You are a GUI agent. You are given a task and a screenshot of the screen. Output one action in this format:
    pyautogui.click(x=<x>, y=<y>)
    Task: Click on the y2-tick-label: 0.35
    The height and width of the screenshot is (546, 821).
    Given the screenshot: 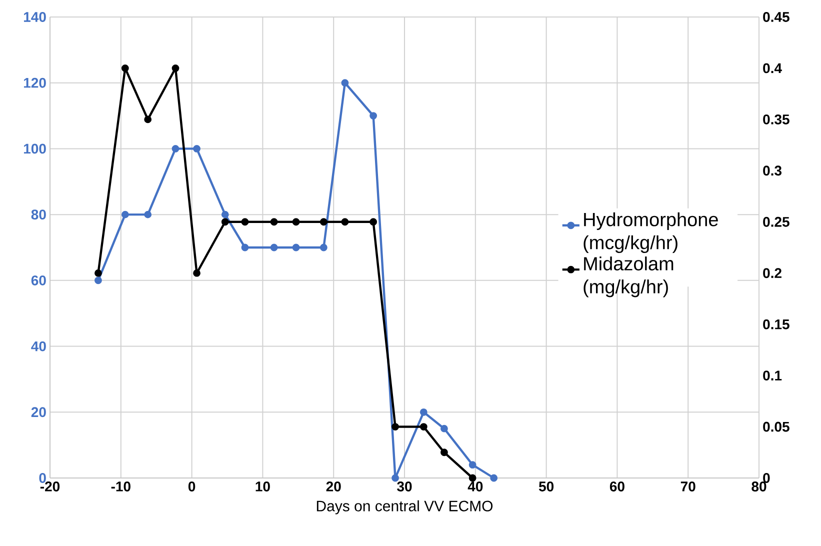 What is the action you would take?
    pyautogui.click(x=776, y=119)
    